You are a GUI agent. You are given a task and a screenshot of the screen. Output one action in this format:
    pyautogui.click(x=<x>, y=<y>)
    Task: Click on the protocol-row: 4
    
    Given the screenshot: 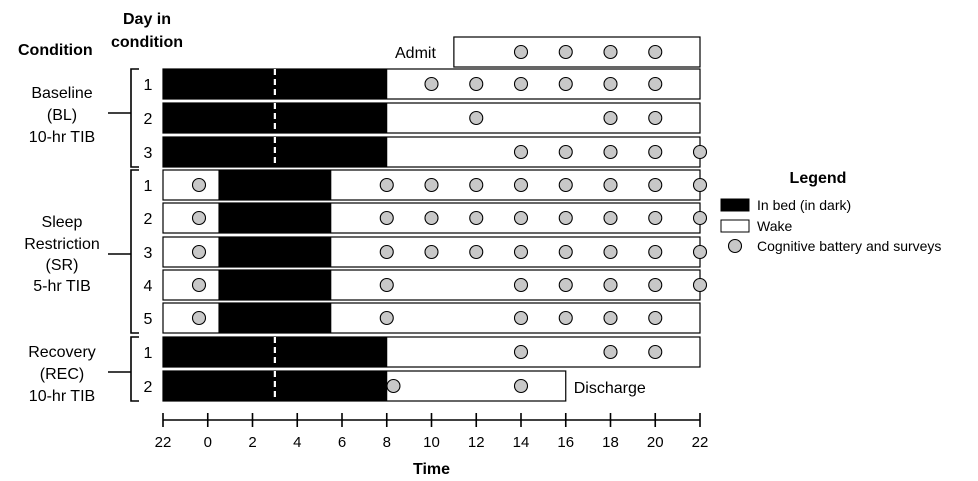 What is the action you would take?
    pyautogui.click(x=426, y=285)
    